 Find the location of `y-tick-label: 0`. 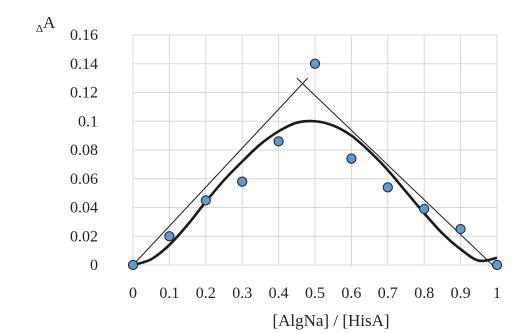

y-tick-label: 0 is located at coordinates (94, 265).